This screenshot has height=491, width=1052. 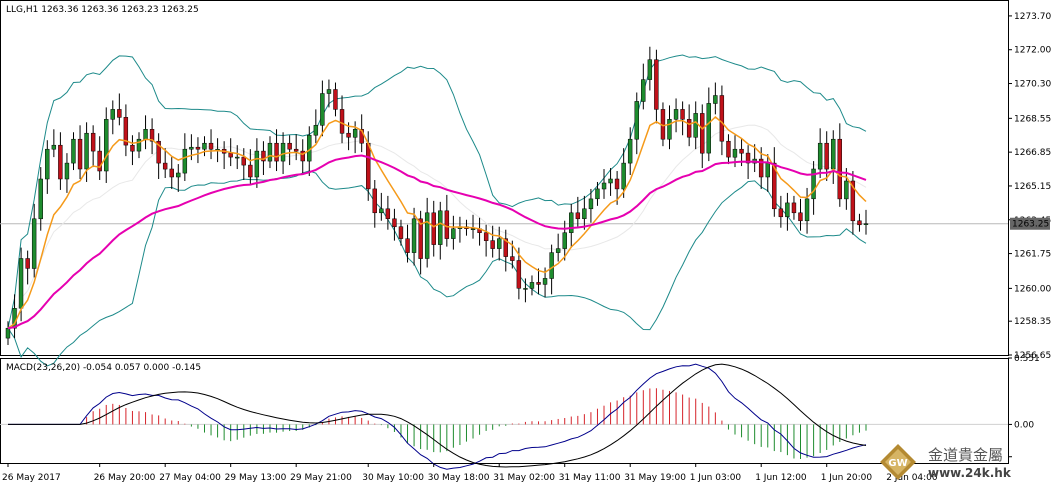 I want to click on macd-y-axis-tick-label: 0.551, so click(x=1027, y=359).